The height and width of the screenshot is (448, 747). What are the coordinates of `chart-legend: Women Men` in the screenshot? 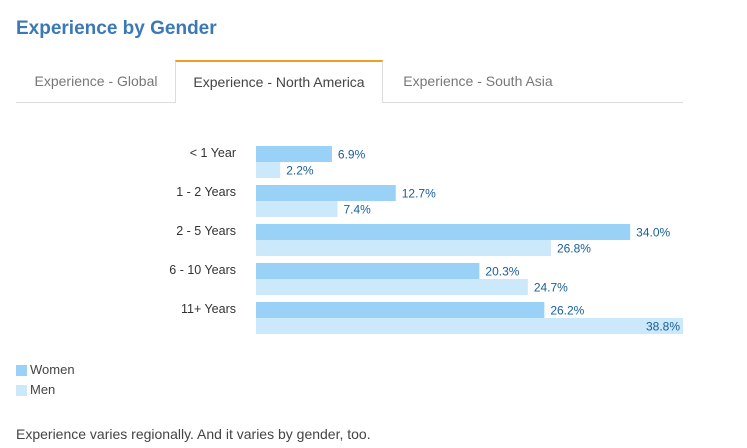 It's located at (45, 380).